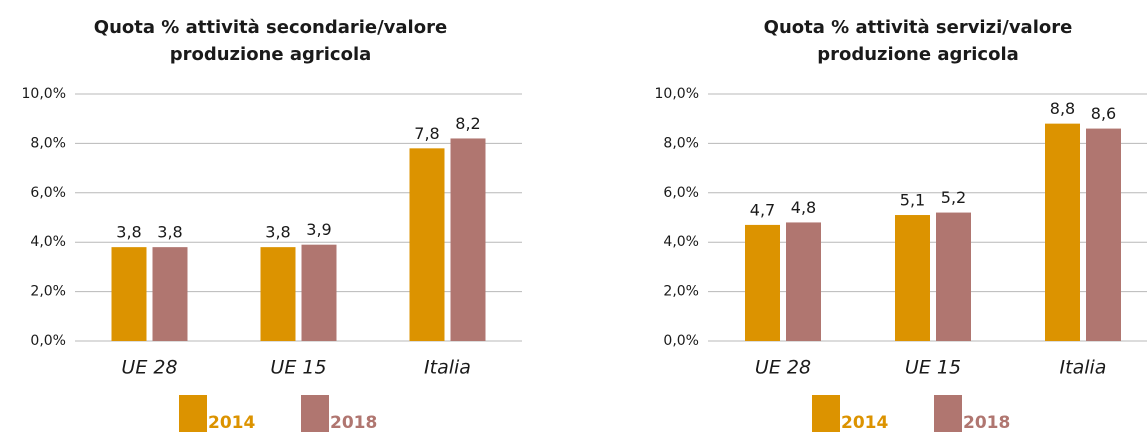 This screenshot has width=1147, height=432. I want to click on chart-title: Quota % attività servizi/valore, so click(918, 27).